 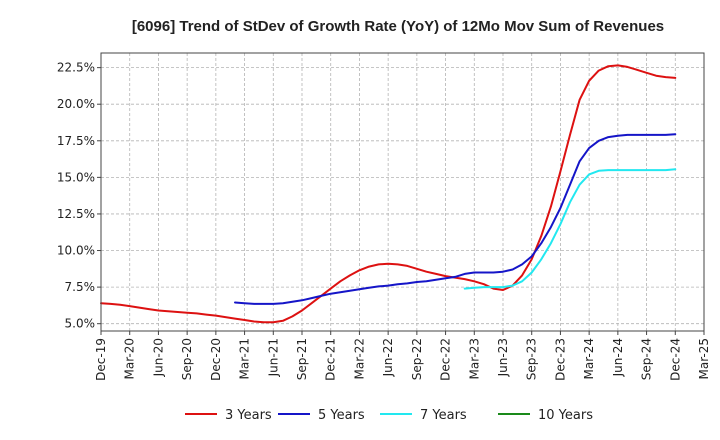 I want to click on x-tick-label: Jun-21, so click(x=273, y=357).